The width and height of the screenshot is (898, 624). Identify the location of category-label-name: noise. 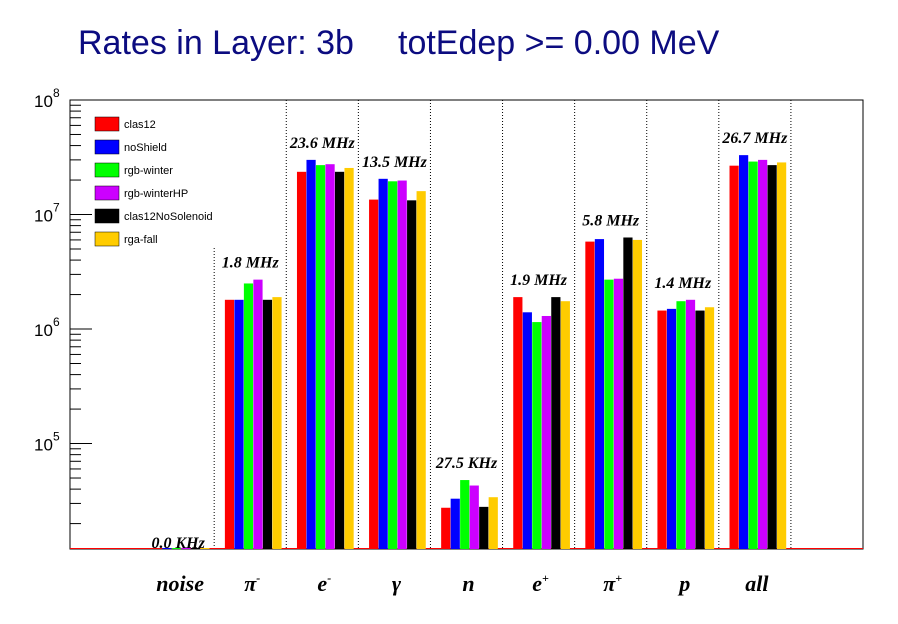
(180, 583).